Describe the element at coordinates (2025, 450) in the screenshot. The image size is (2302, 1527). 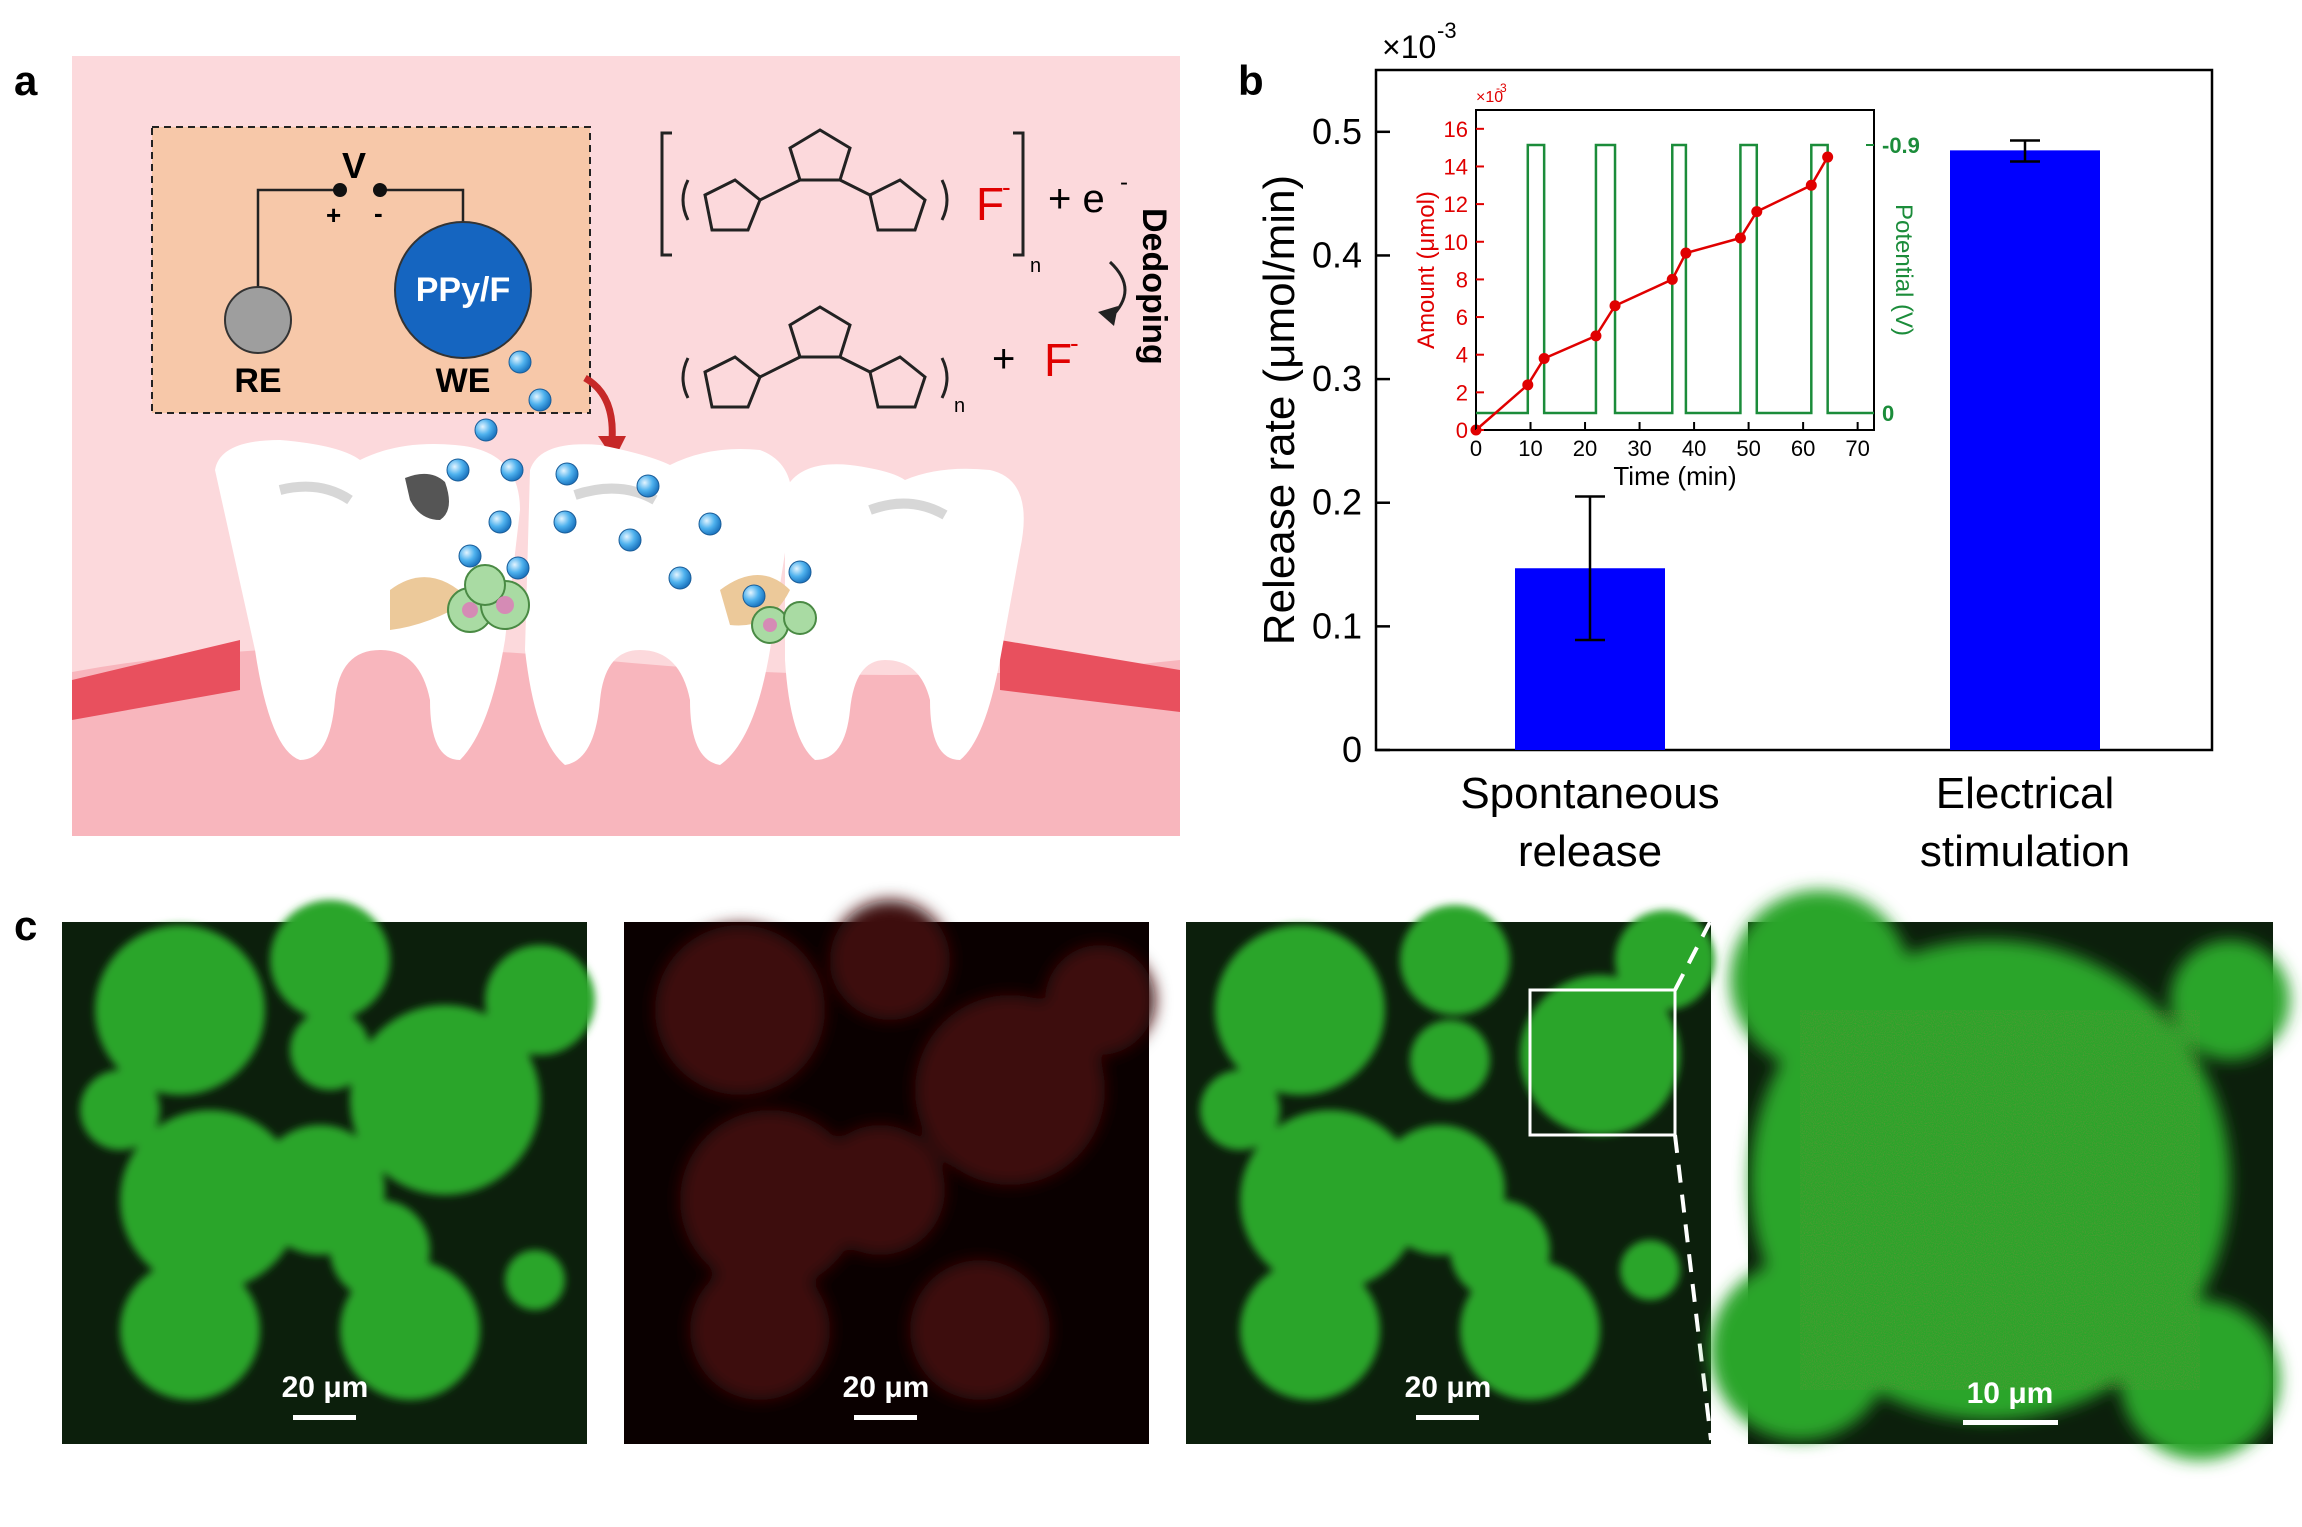
I see `bar` at that location.